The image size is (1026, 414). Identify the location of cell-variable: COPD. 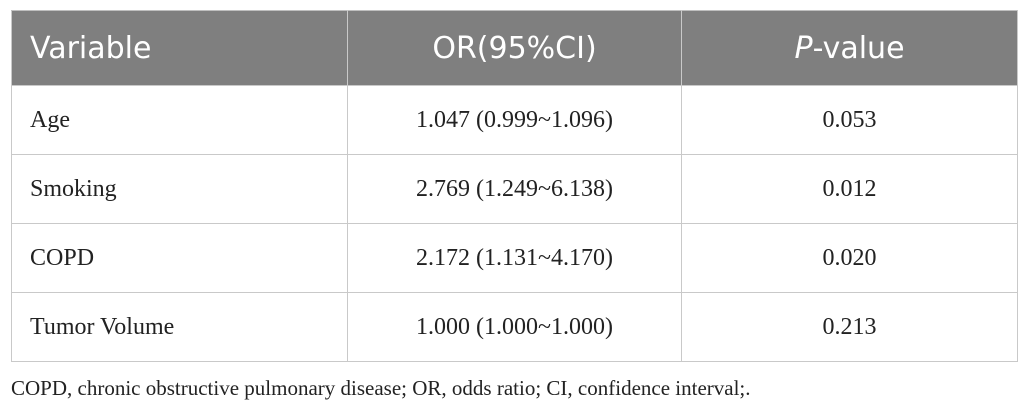
(179, 258).